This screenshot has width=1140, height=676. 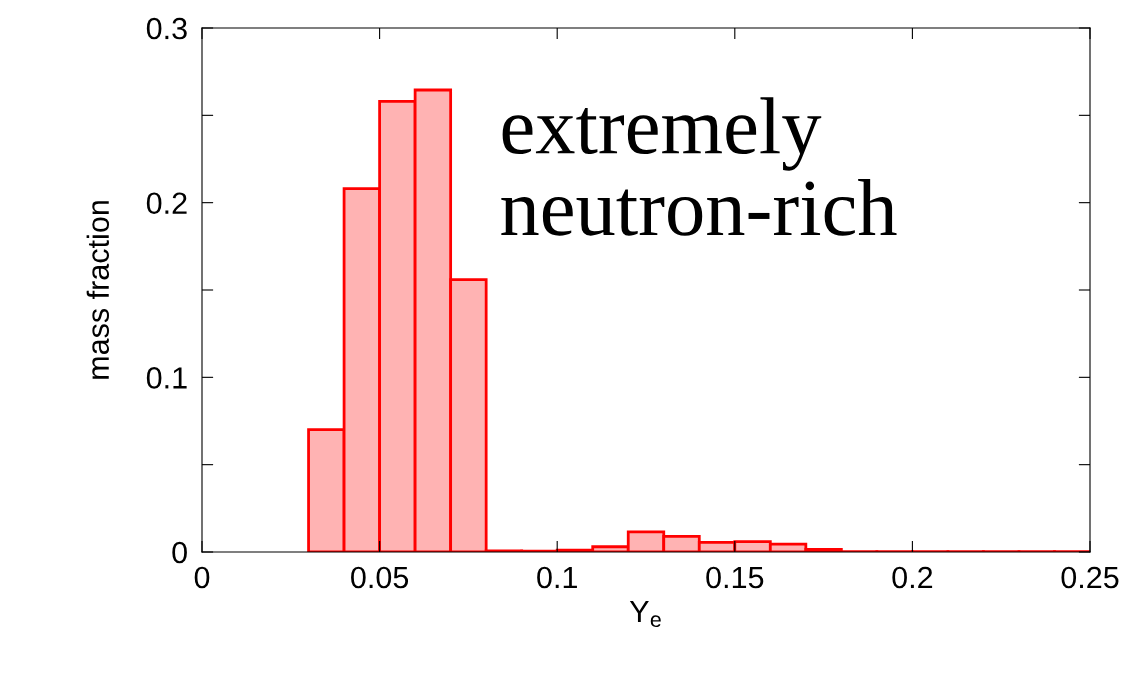 What do you see at coordinates (166, 203) in the screenshot?
I see `y-tick-label: 0.2` at bounding box center [166, 203].